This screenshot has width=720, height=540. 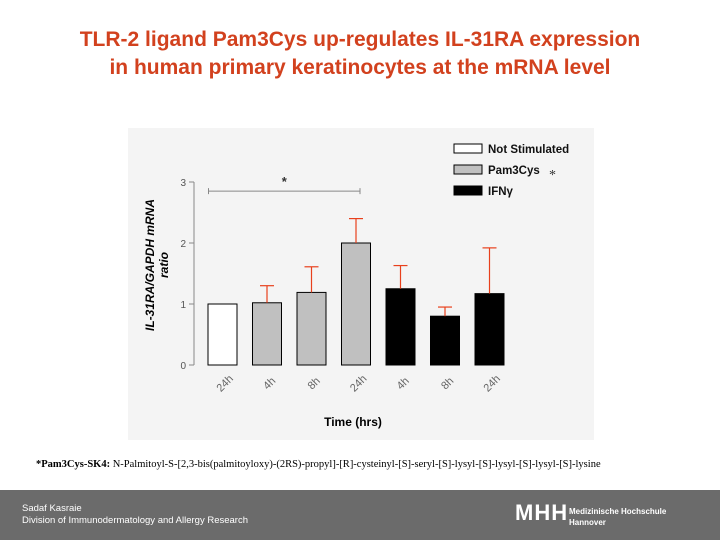 I want to click on significance-label: *, so click(x=285, y=181).